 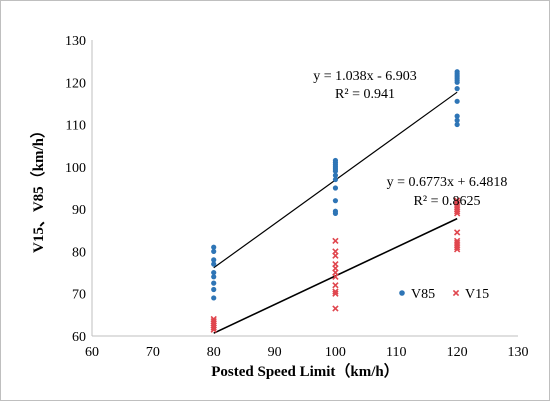 I want to click on legend-label-v85: V85, so click(x=423, y=294).